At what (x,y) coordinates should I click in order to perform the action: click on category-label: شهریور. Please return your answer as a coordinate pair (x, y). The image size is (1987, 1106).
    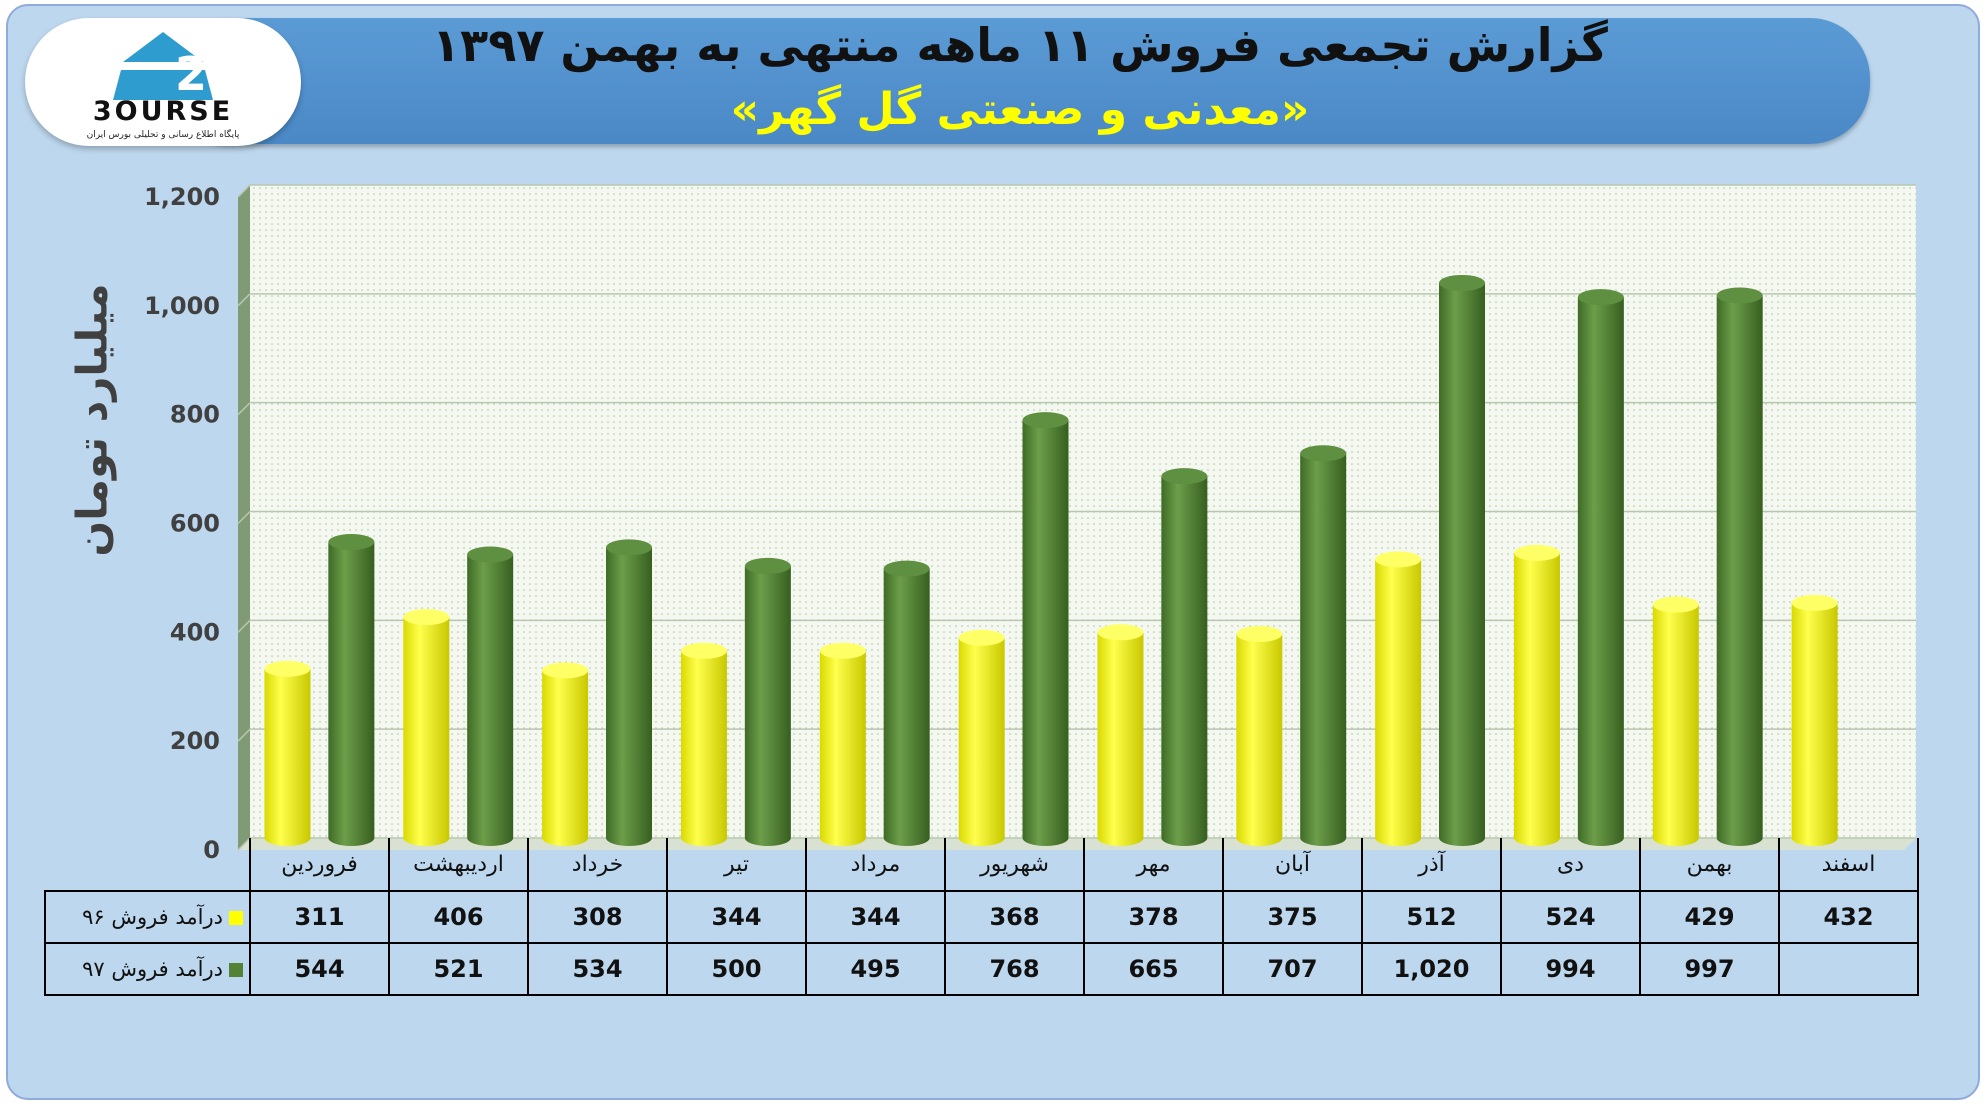
    Looking at the image, I should click on (1014, 865).